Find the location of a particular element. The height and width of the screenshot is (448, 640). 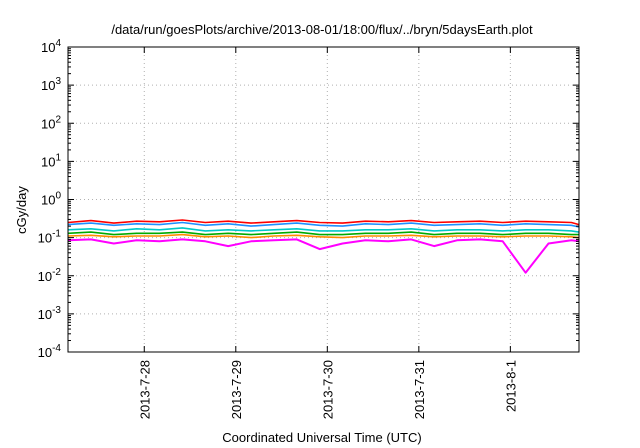

series-group is located at coordinates (323, 246).